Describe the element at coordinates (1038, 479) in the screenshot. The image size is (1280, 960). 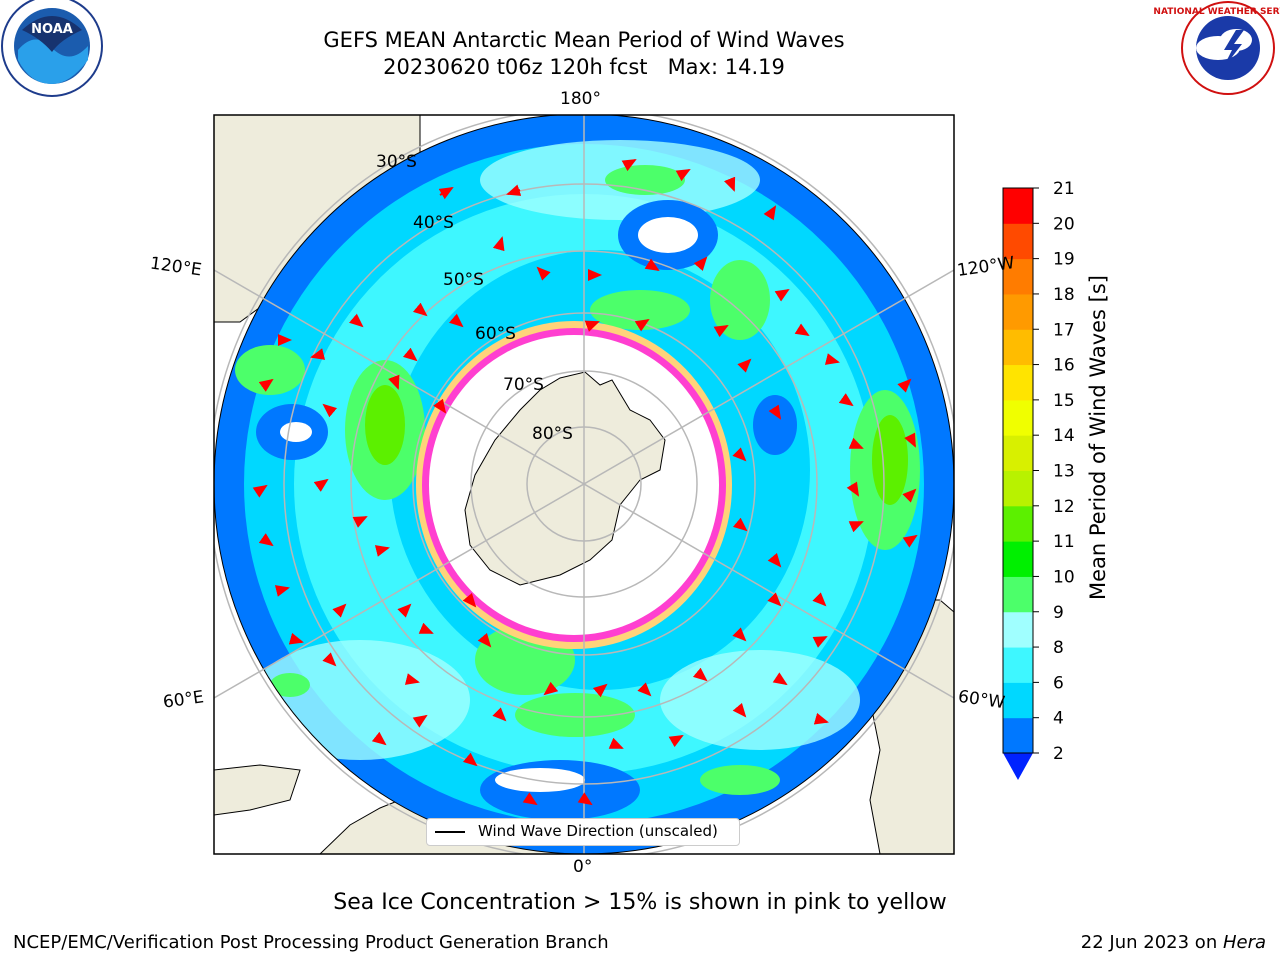
I see `colorbar: 2 4 6 8 9 10 11 12 13 14 15 16 17 18 19 20 21` at that location.